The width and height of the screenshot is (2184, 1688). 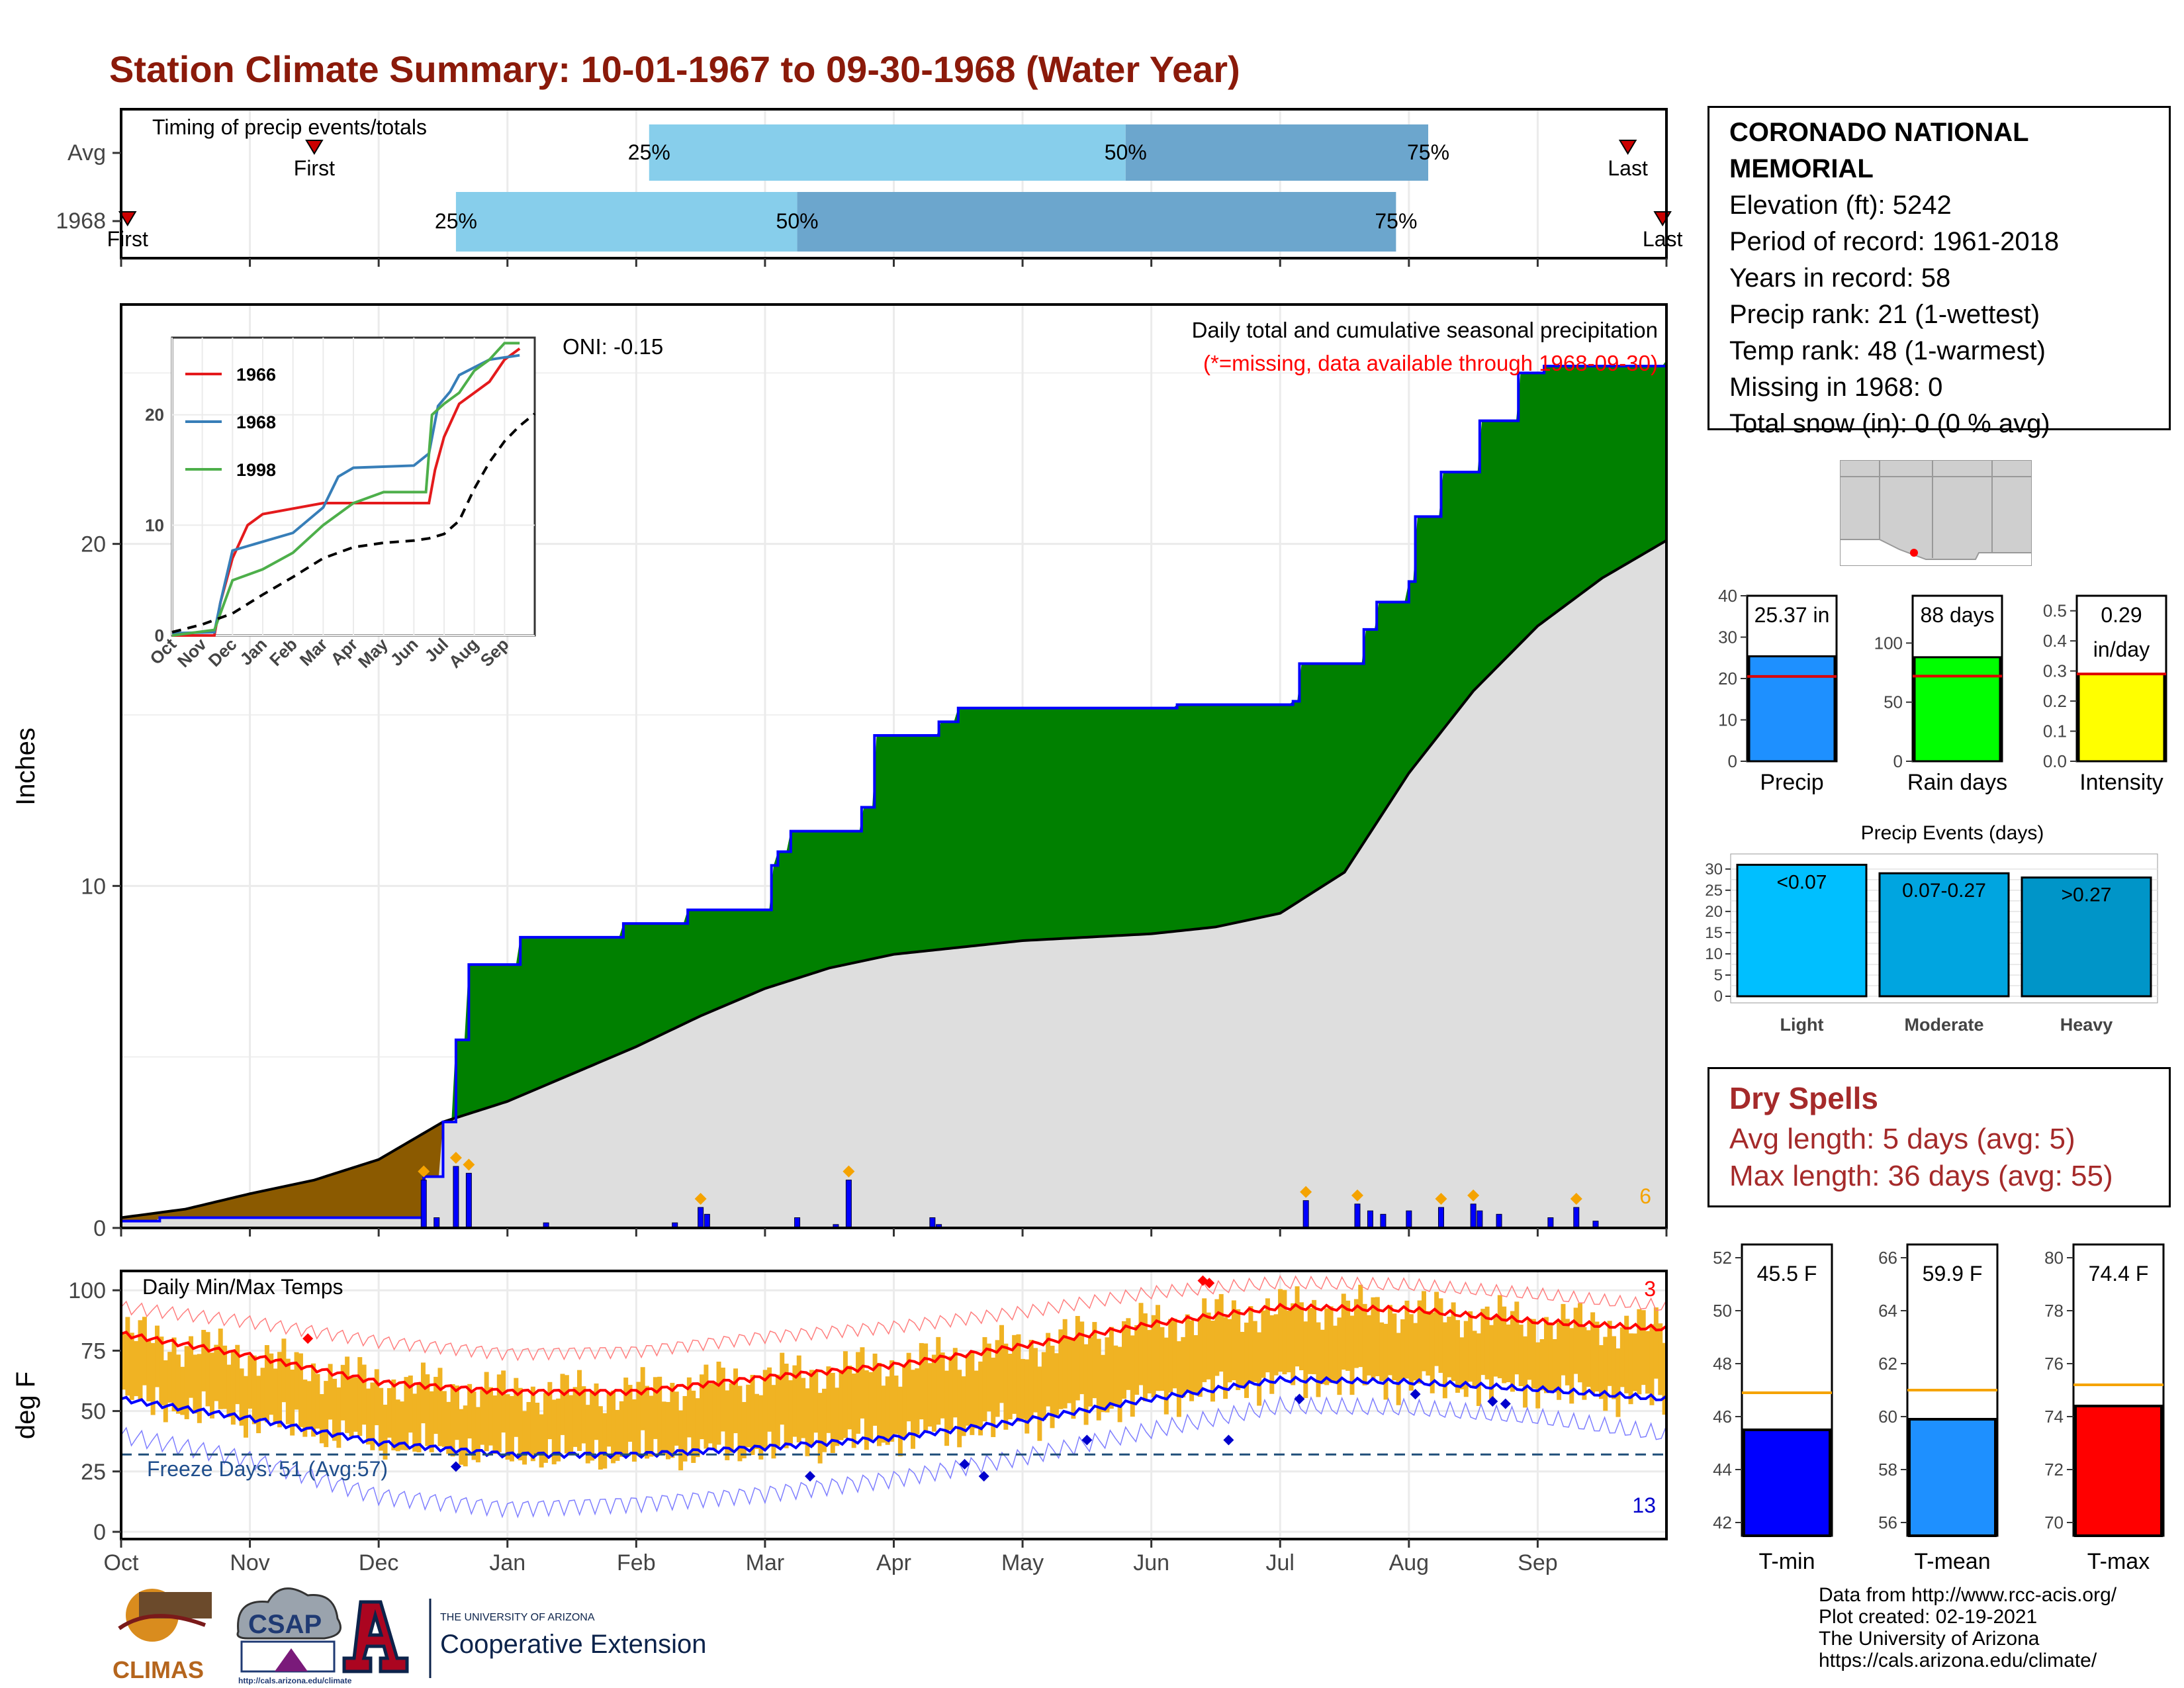 What do you see at coordinates (1280, 1562) in the screenshot?
I see `month-tick-label: Jul` at bounding box center [1280, 1562].